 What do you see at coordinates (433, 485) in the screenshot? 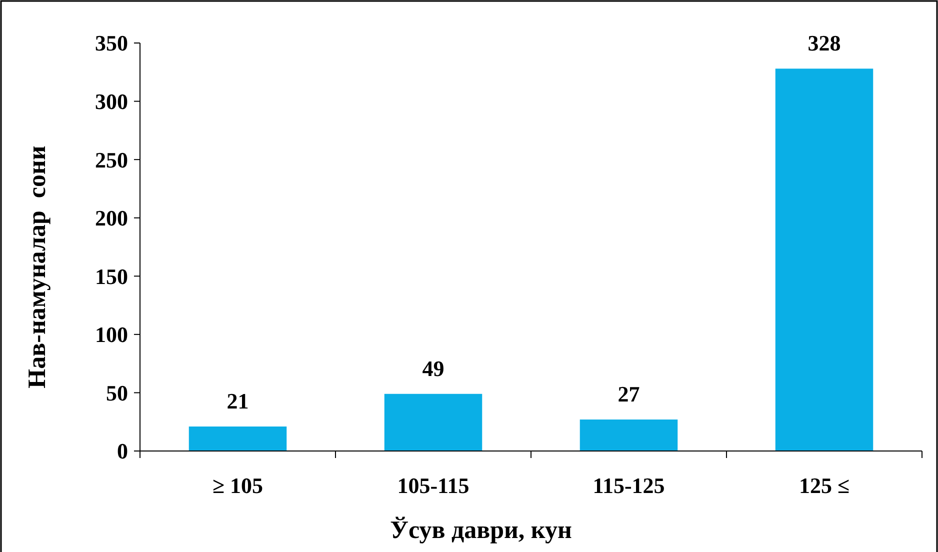
I see `x-tick-label: 105-115` at bounding box center [433, 485].